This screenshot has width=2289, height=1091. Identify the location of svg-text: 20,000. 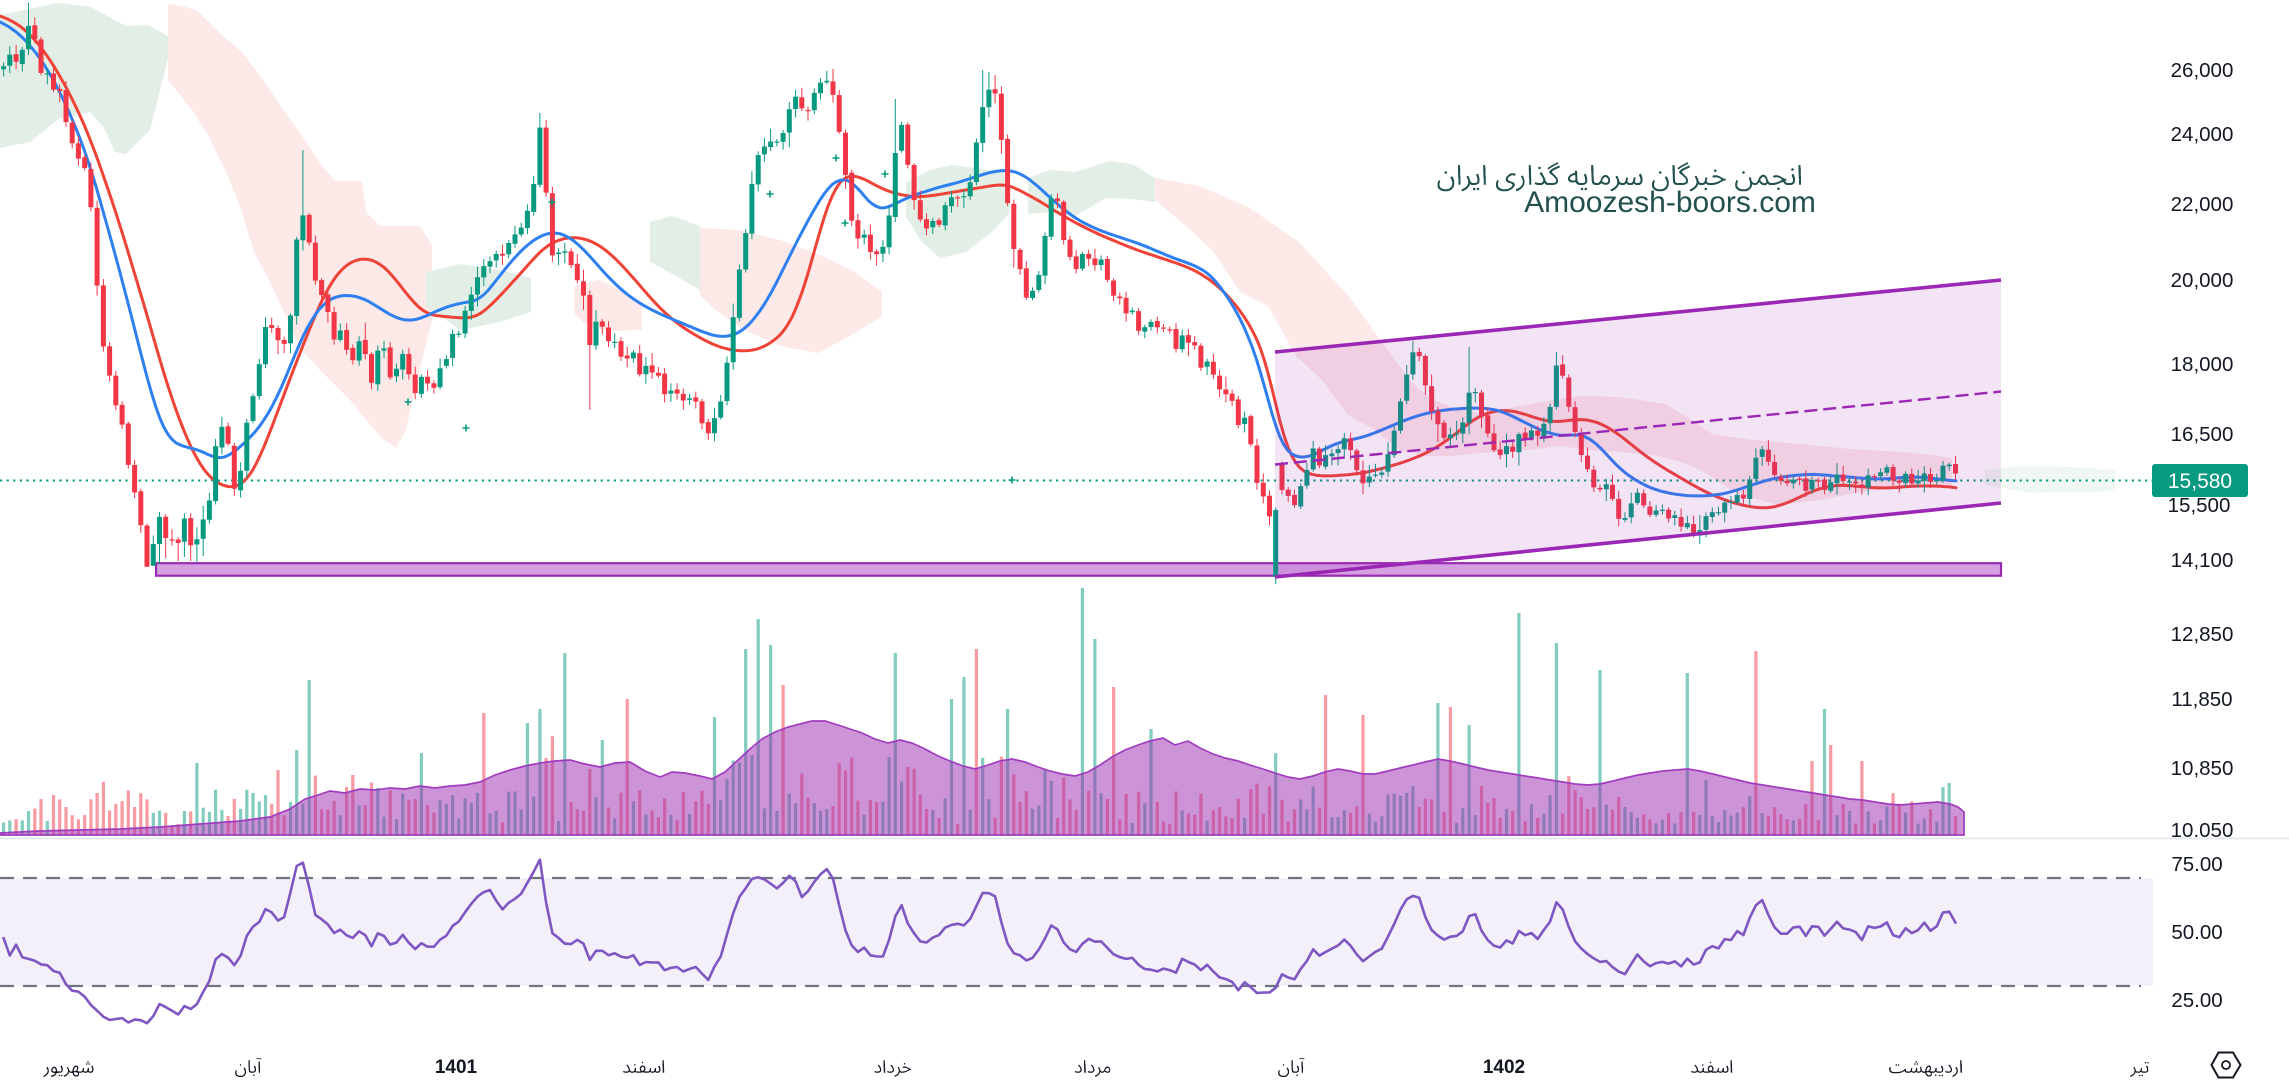
(2202, 280).